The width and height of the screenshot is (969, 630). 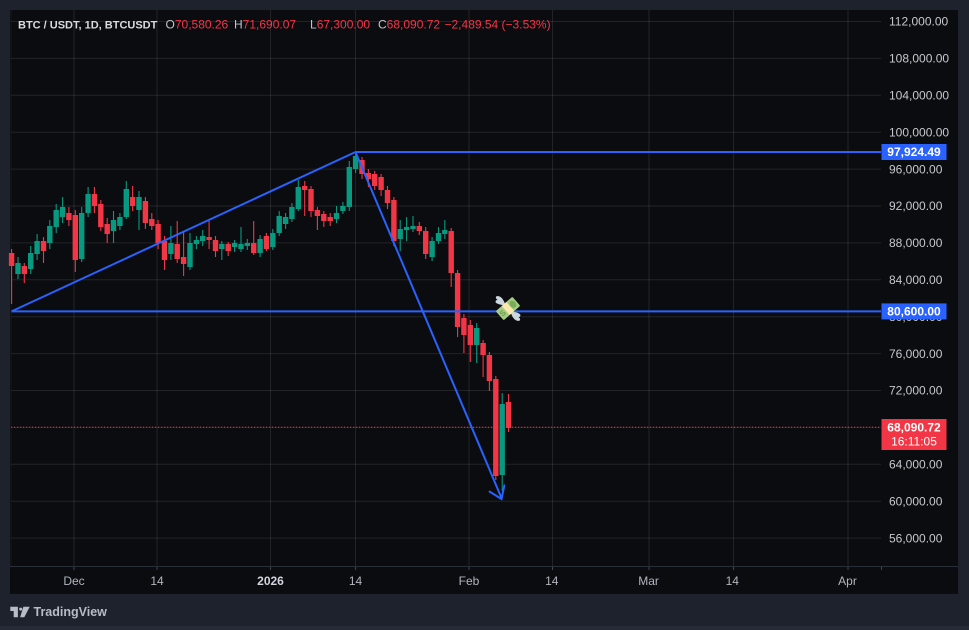 I want to click on svg-text: 76,000.00, so click(x=916, y=354).